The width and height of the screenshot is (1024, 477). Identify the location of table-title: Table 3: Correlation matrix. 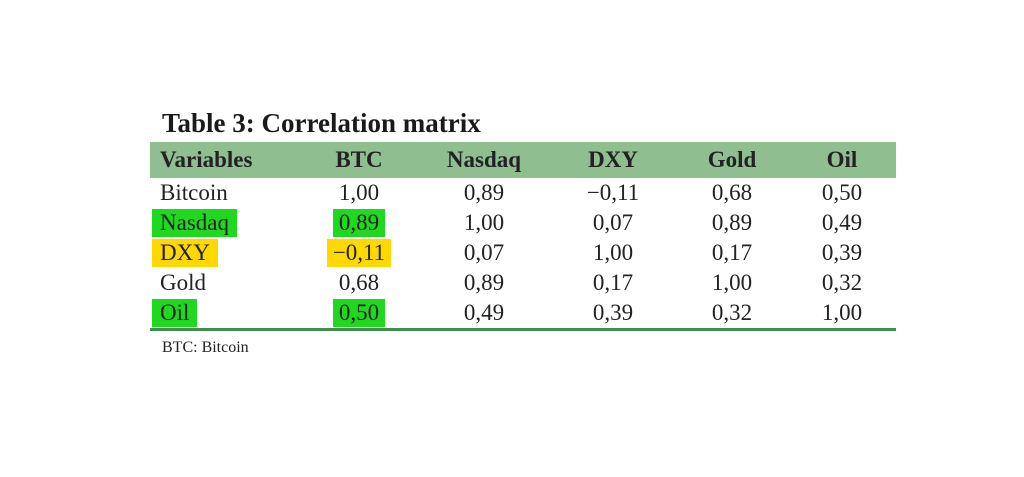
(321, 123).